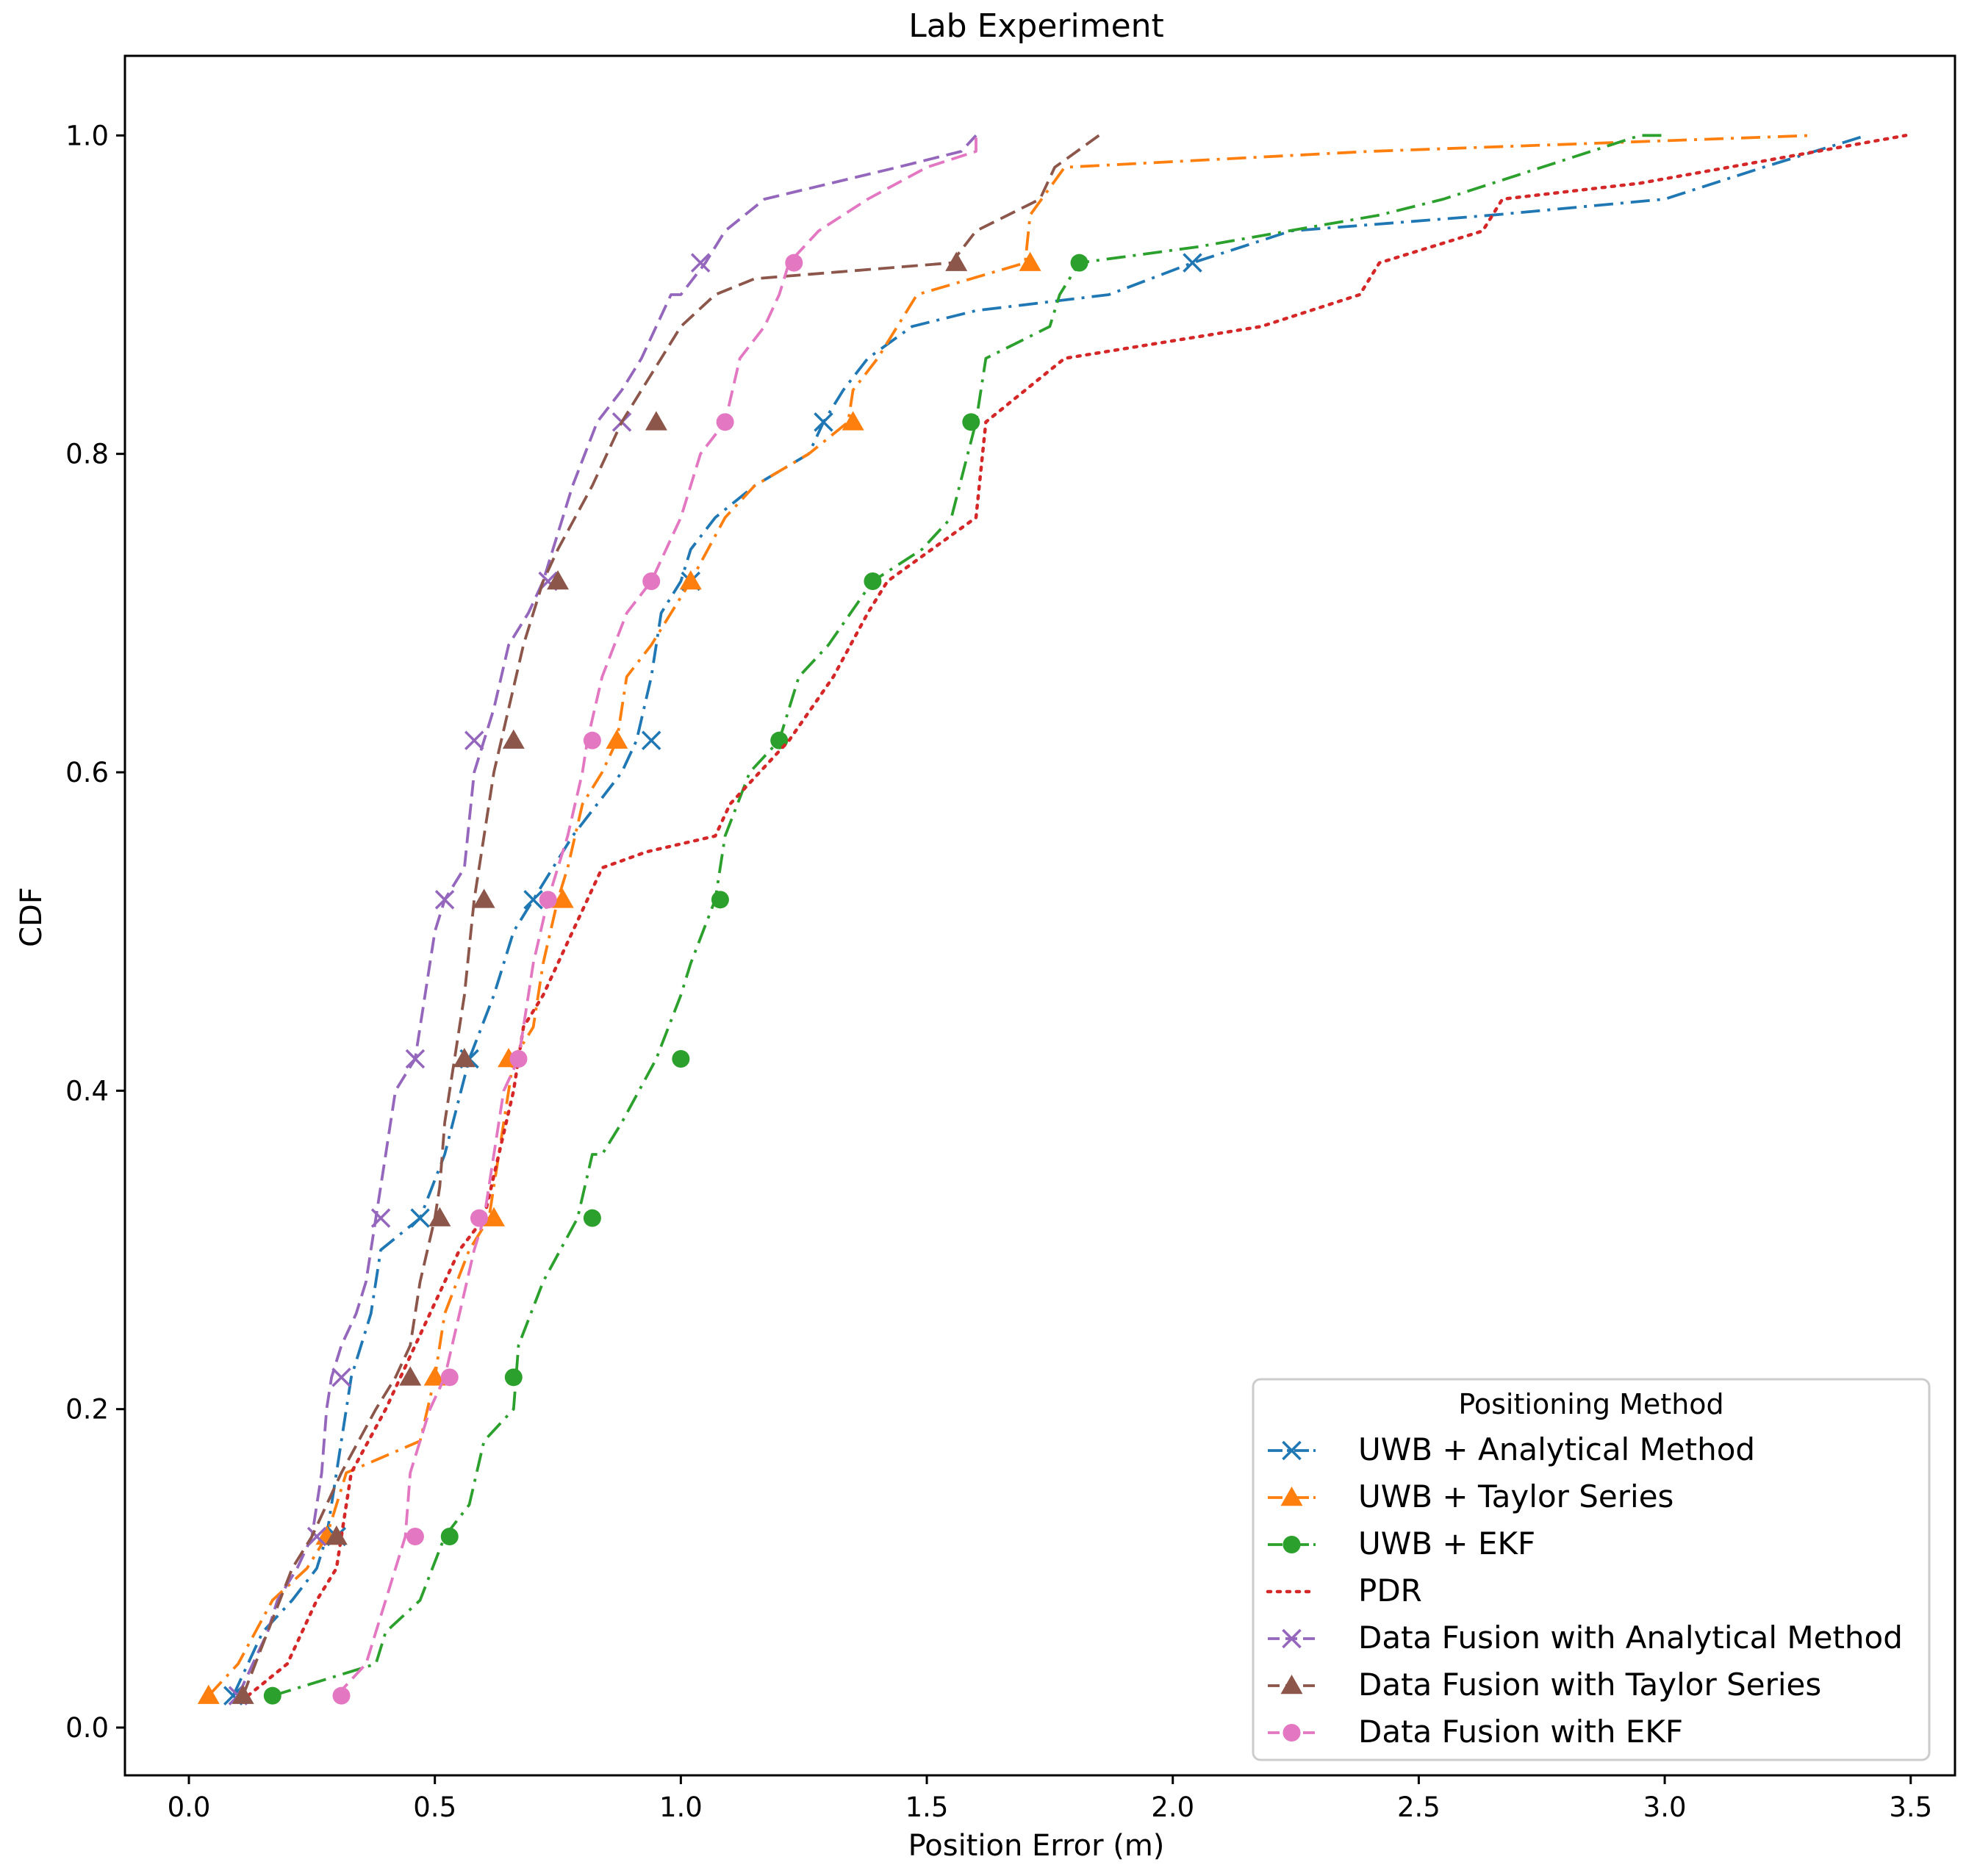 This screenshot has width=1966, height=1876. Describe the element at coordinates (1036, 26) in the screenshot. I see `chart-title: Lab Experiment` at that location.